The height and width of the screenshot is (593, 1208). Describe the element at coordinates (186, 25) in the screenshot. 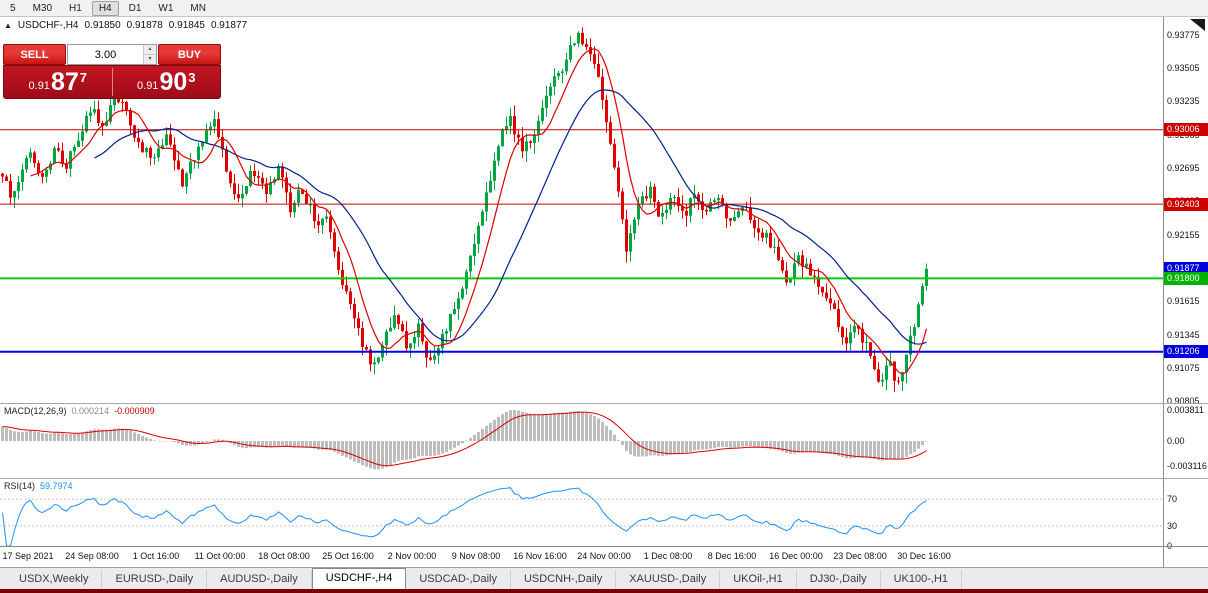

I see `ohlc-low: 0.91845` at that location.